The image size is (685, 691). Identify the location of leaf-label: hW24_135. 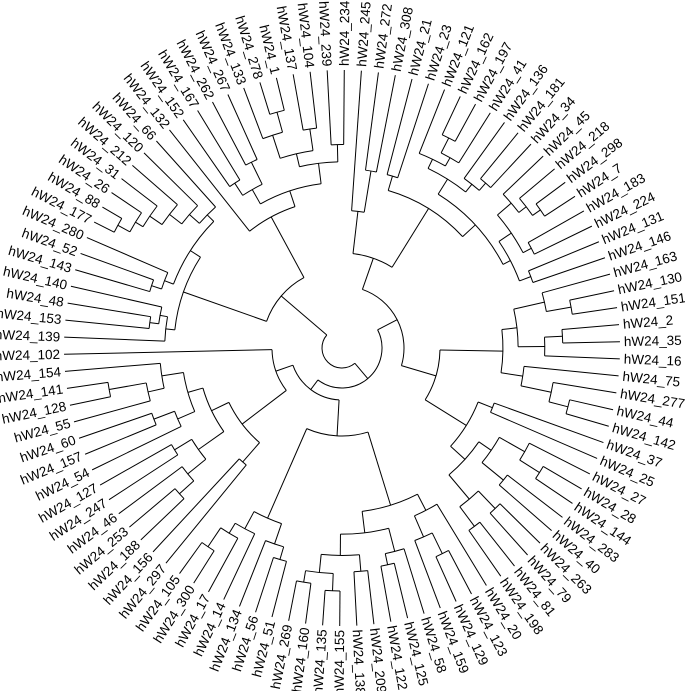
(320, 660).